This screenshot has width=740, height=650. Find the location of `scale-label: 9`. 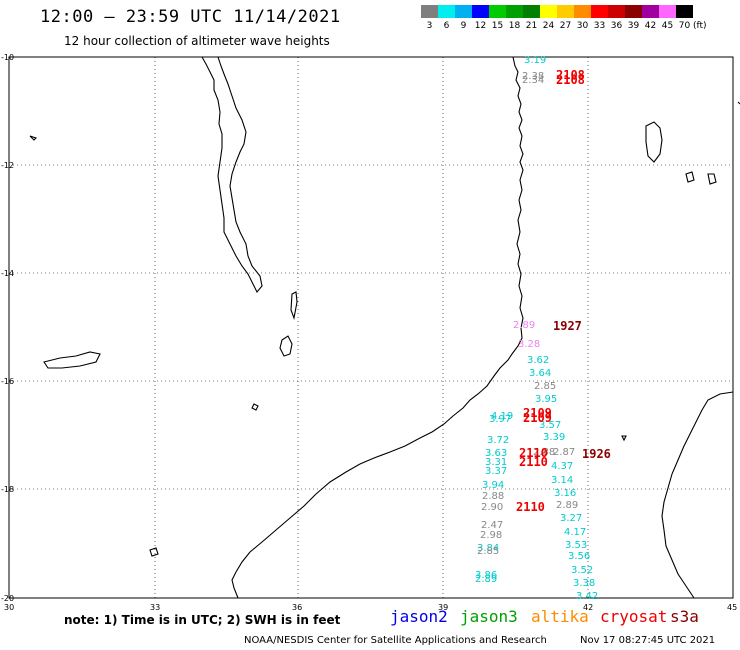

scale-label: 9 is located at coordinates (463, 26).